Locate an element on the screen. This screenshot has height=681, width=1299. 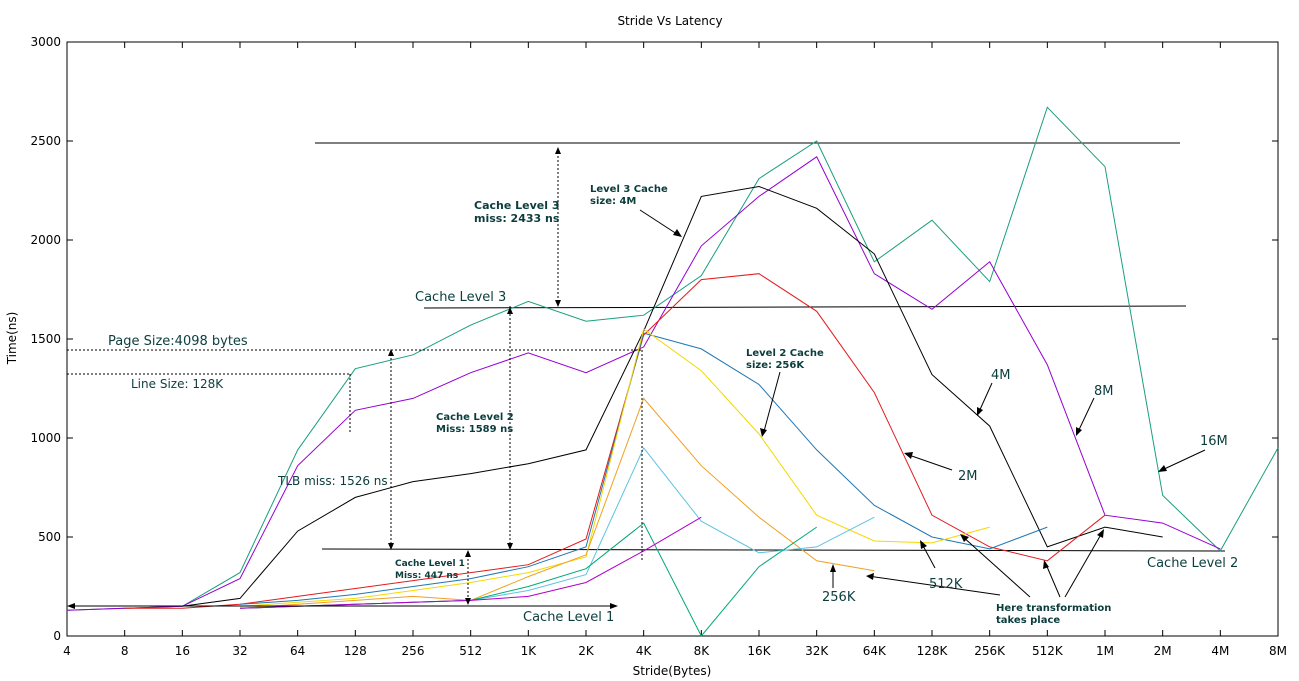
cache-level-1-arrow-right is located at coordinates (614, 606).